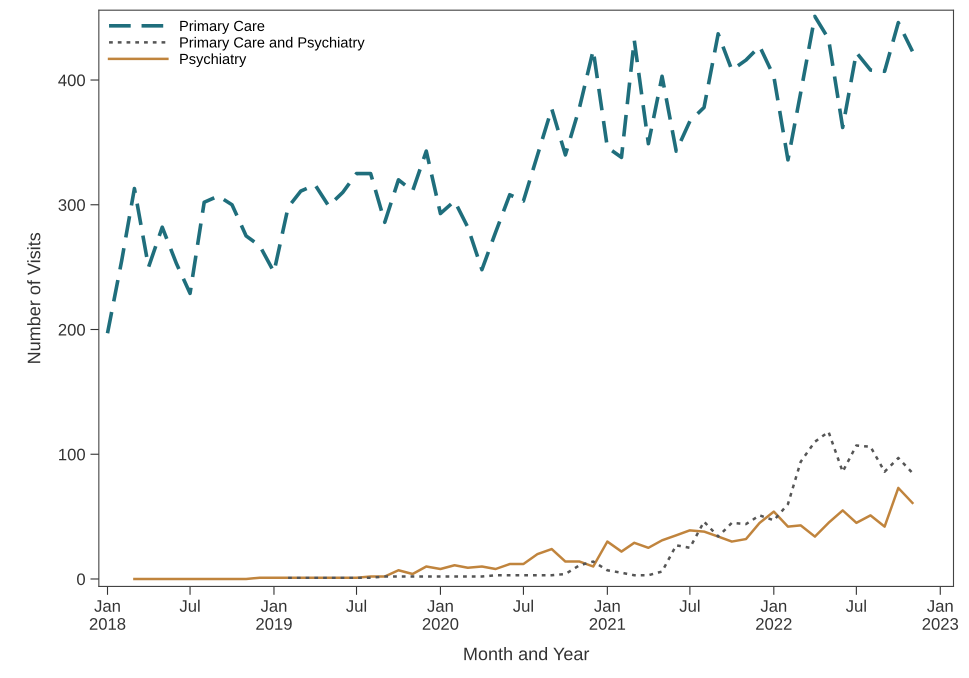  I want to click on x-tick-label: Jan 2021, so click(608, 615).